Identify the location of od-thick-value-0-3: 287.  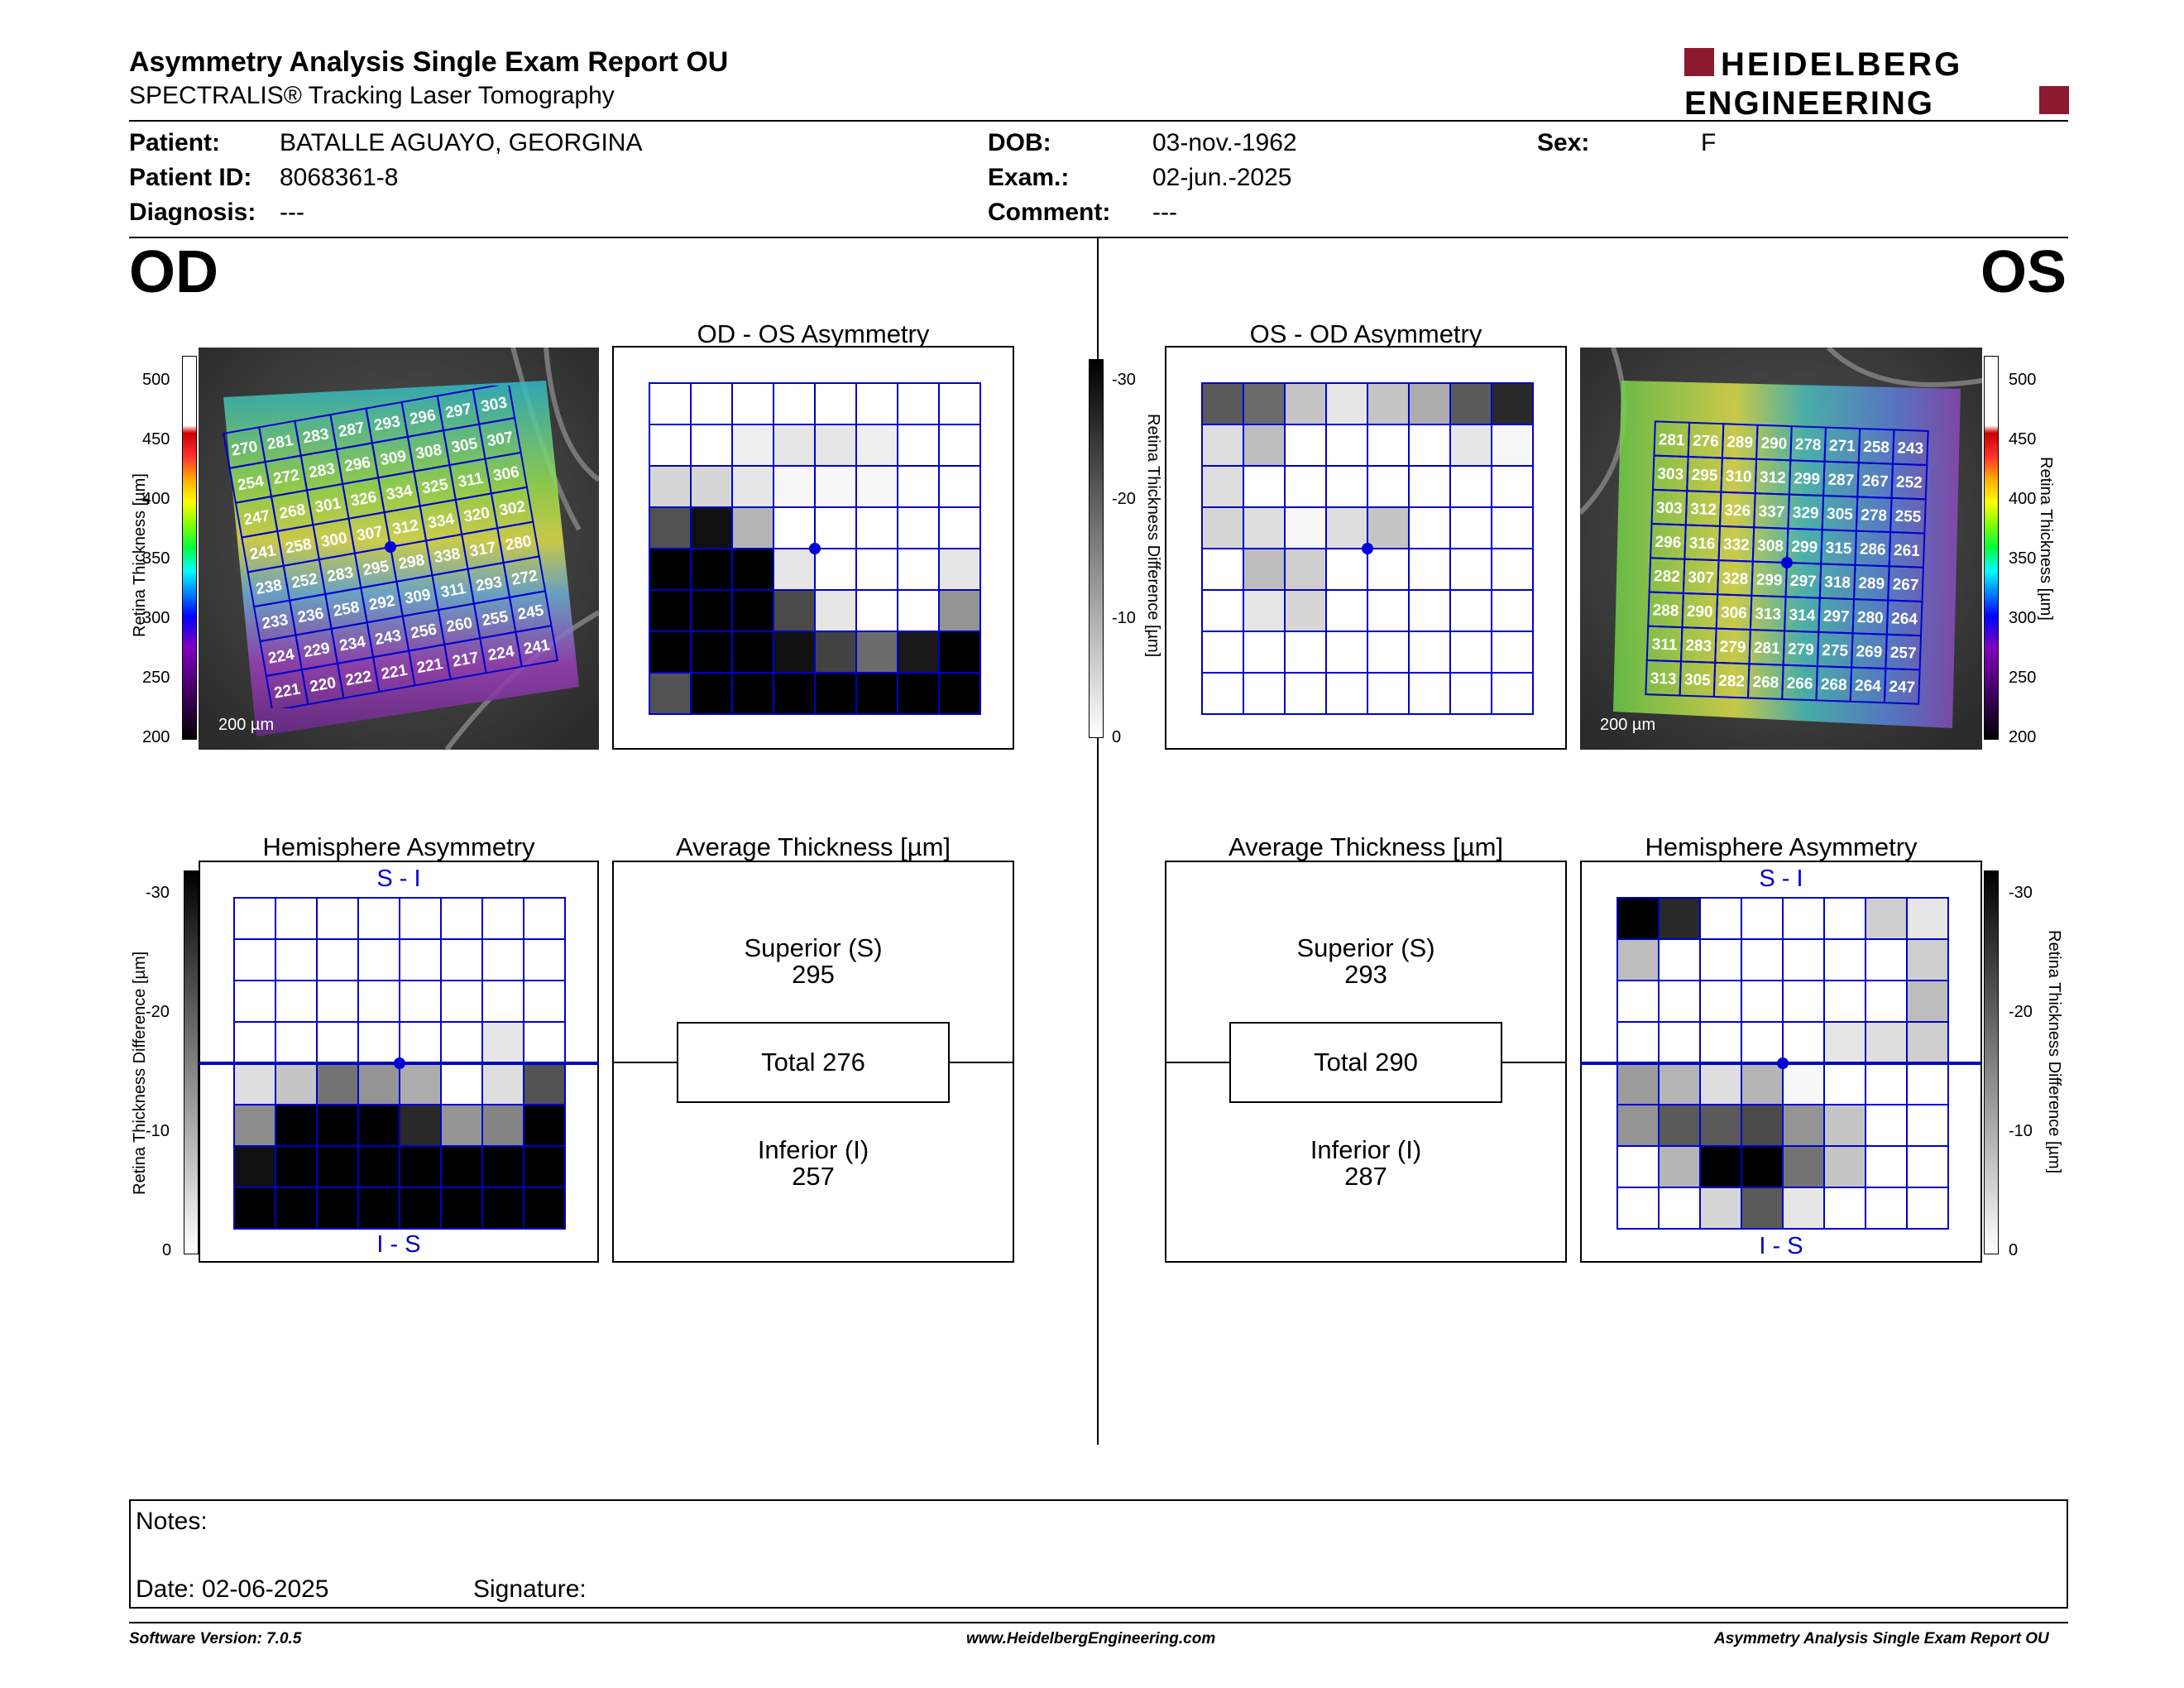
(351, 430).